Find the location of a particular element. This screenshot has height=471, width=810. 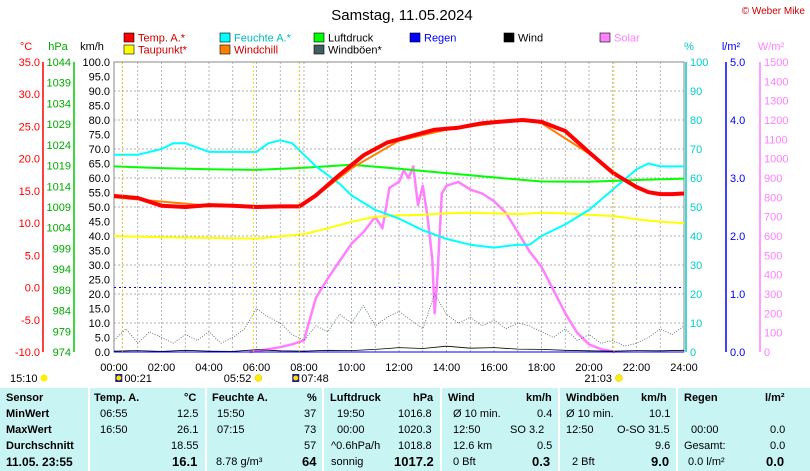

axis-tick-rain: 5.0 is located at coordinates (737, 63).